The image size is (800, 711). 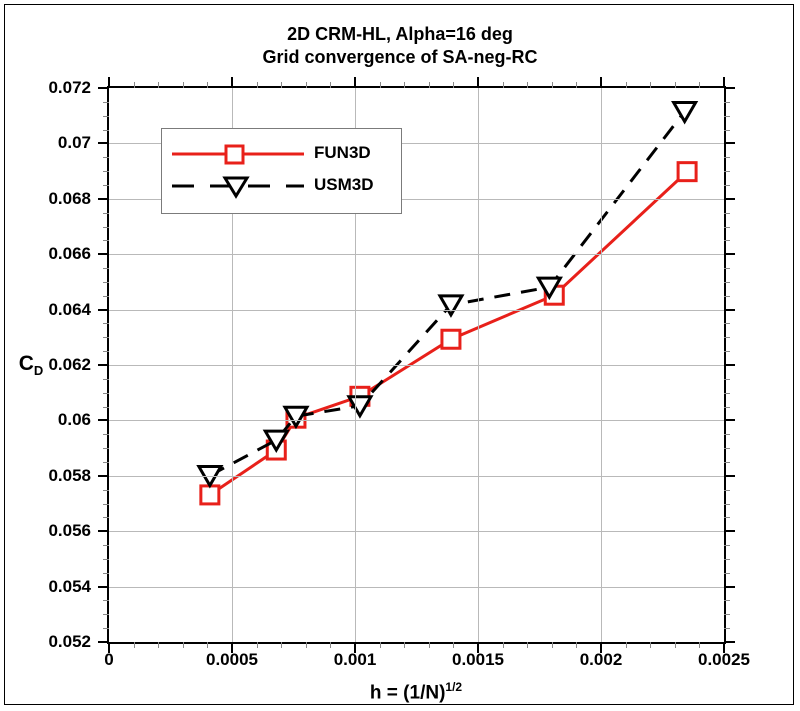 I want to click on y-tick-label: 0.07, so click(x=74, y=143).